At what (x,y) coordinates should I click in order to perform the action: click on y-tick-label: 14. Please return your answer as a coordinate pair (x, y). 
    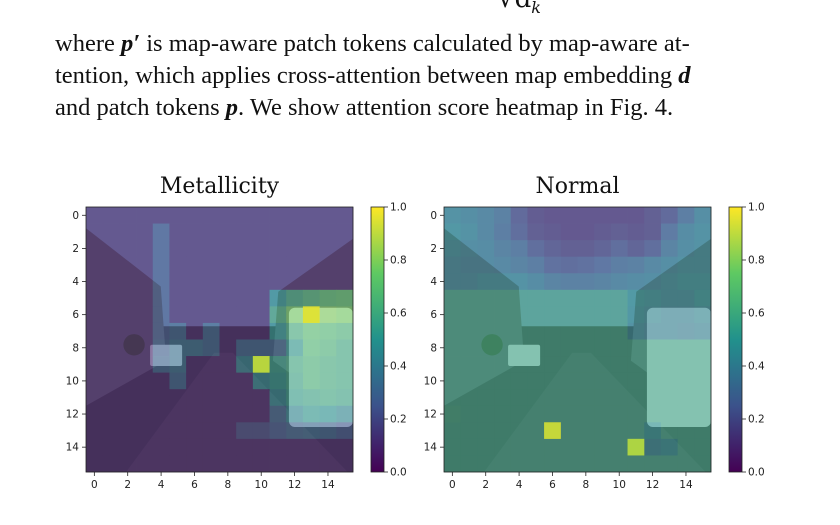
    Looking at the image, I should click on (431, 448).